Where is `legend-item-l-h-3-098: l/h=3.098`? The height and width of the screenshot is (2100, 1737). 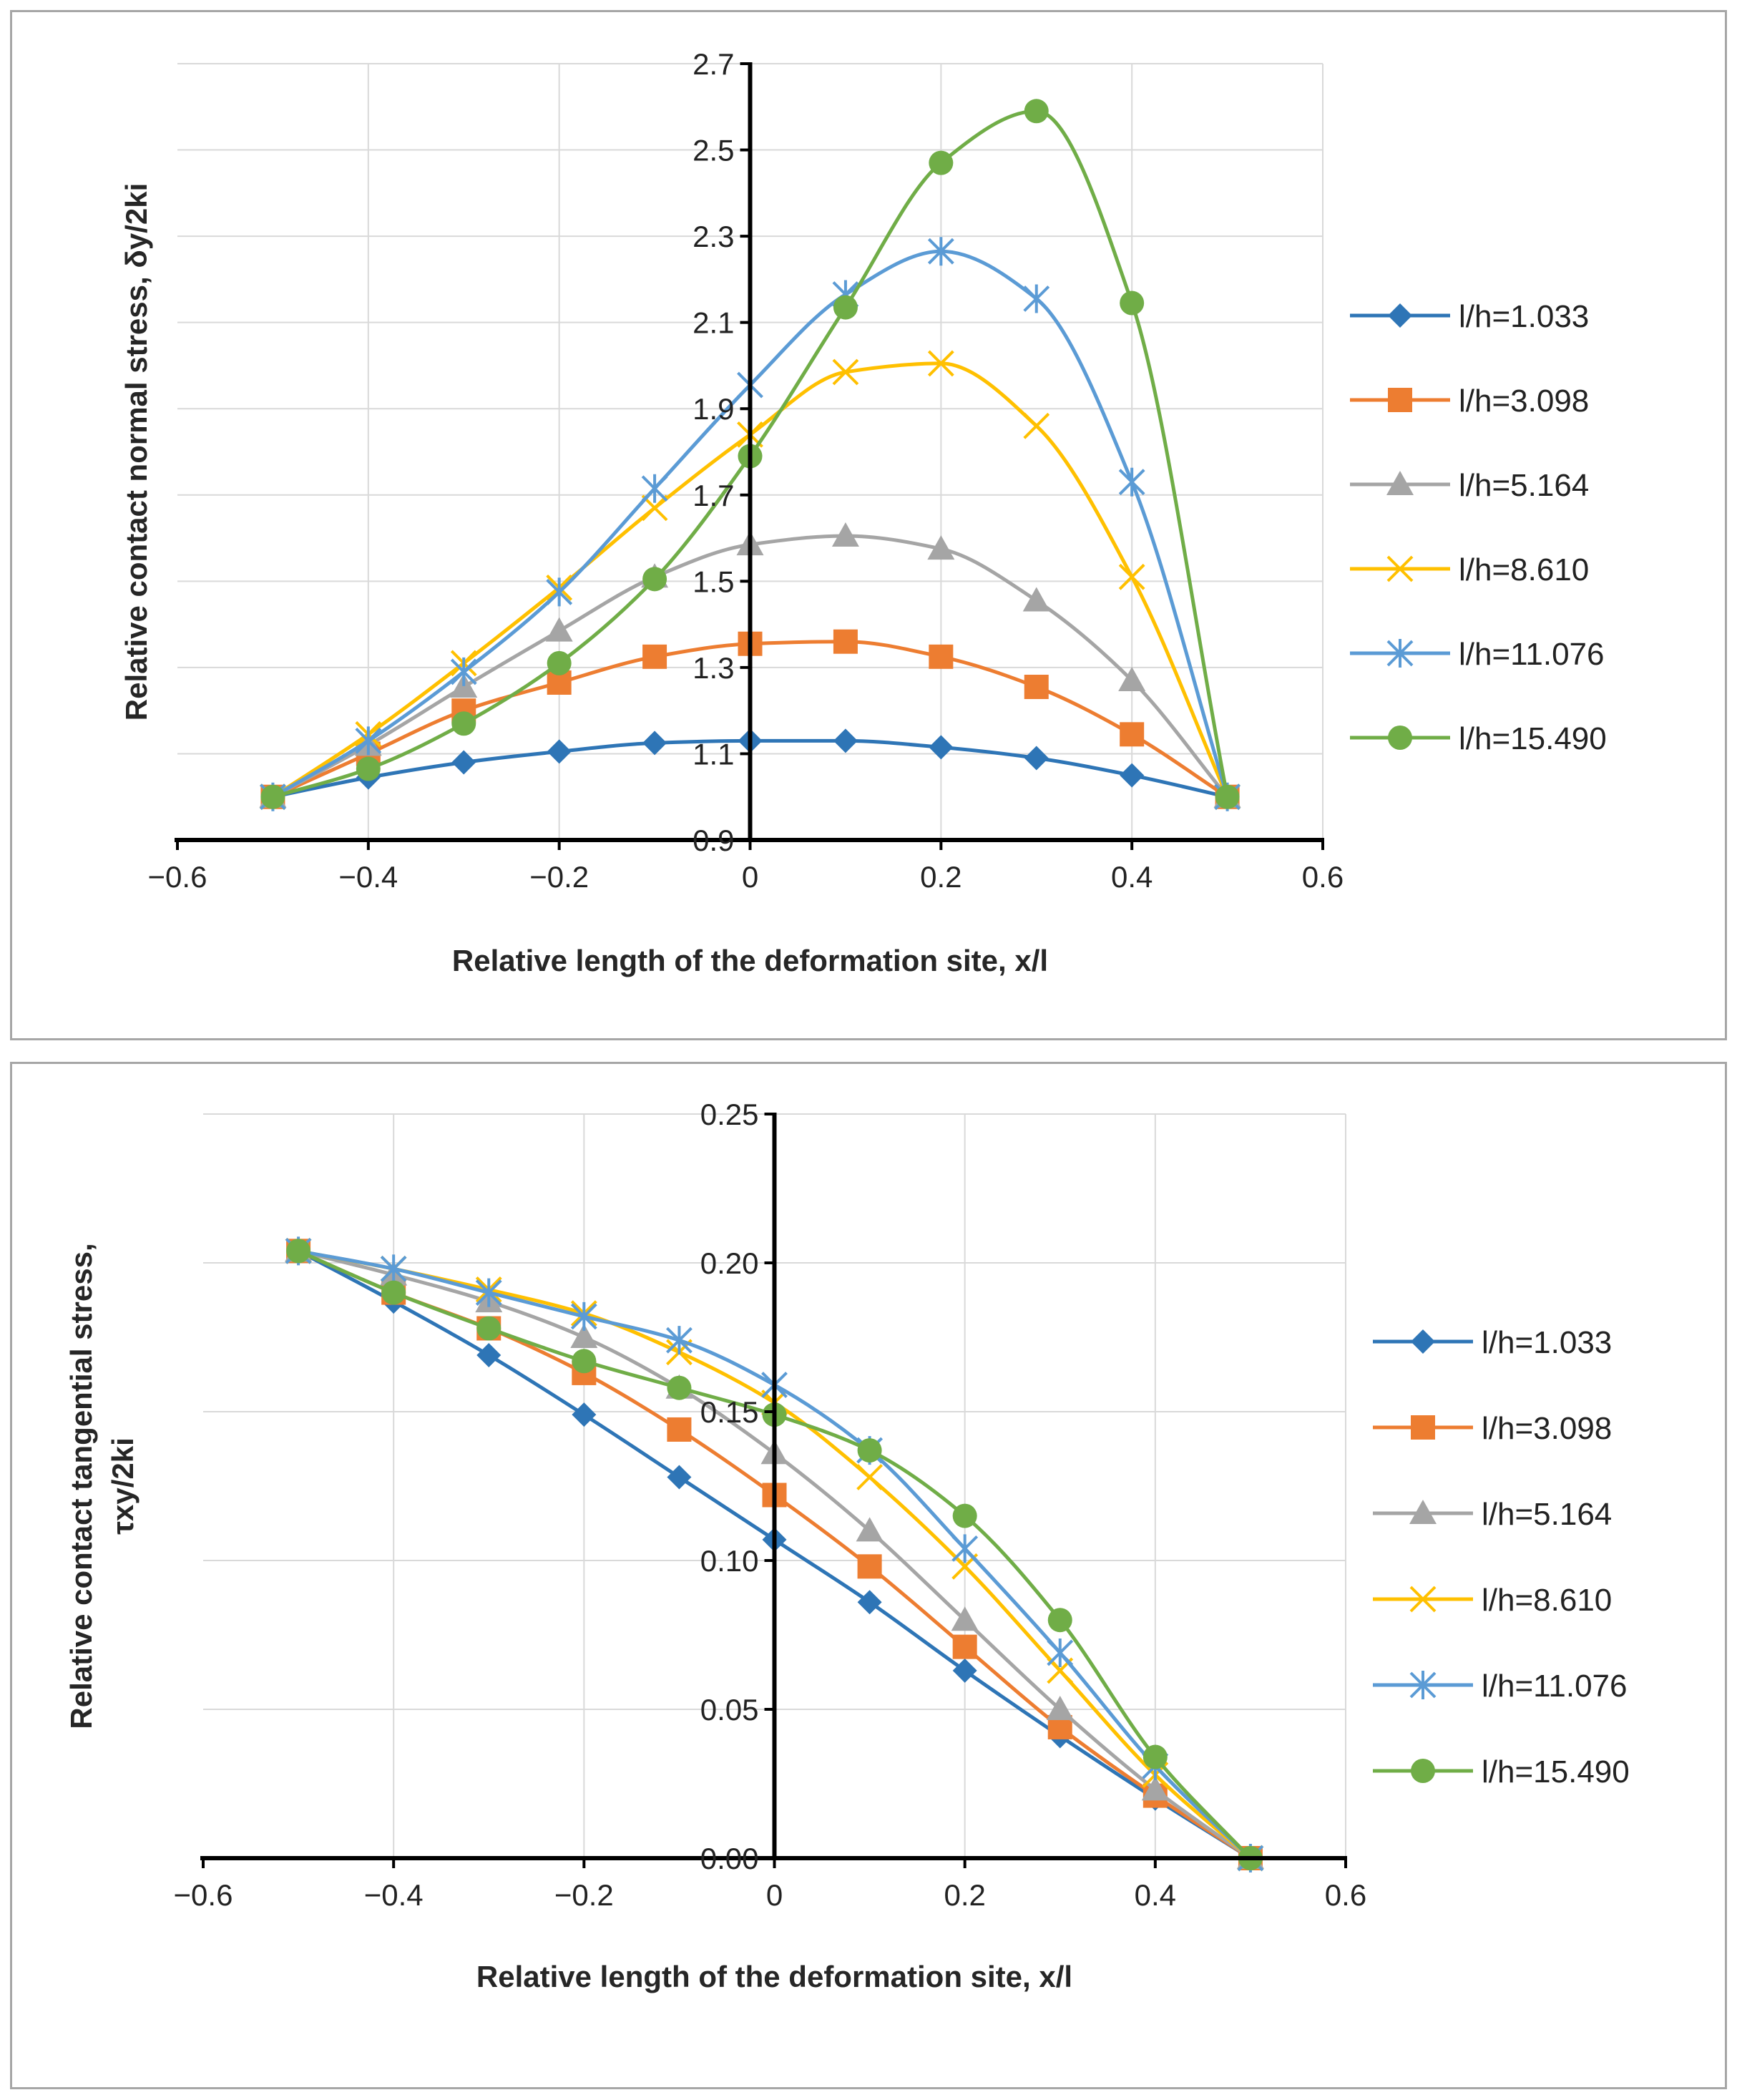 legend-item-l-h-3-098: l/h=3.098 is located at coordinates (1469, 401).